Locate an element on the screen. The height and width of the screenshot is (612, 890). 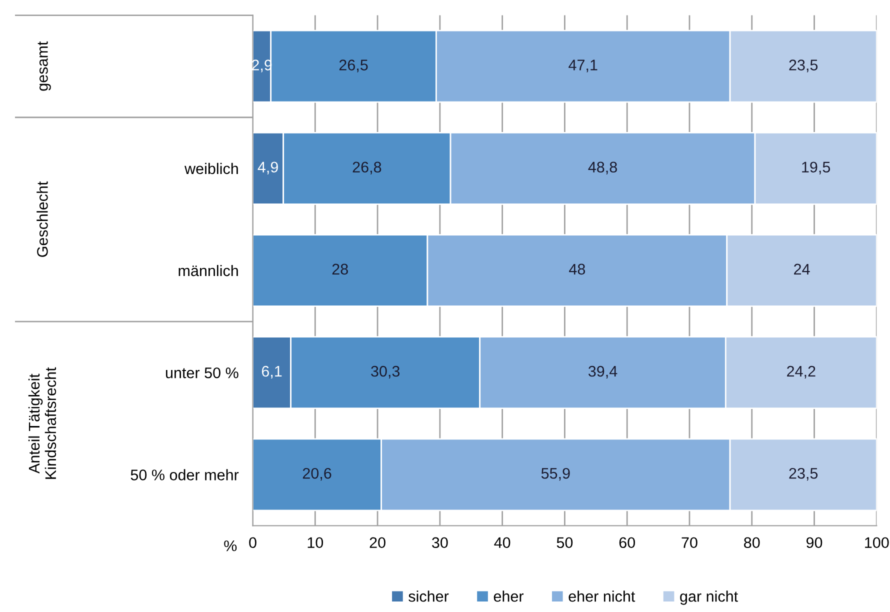
x-tick-label: 70 is located at coordinates (690, 542).